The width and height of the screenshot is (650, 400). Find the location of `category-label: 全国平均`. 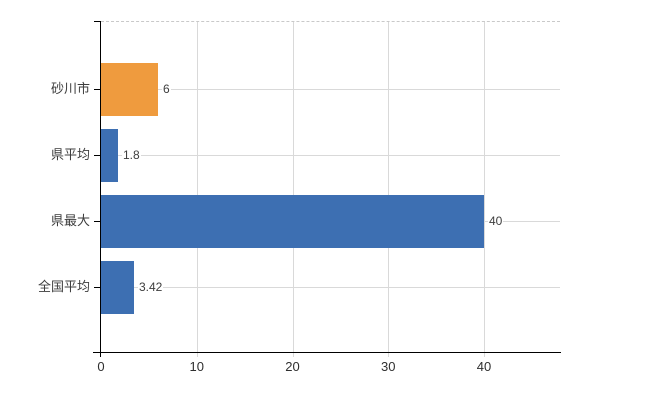

category-label: 全国平均 is located at coordinates (63, 286).